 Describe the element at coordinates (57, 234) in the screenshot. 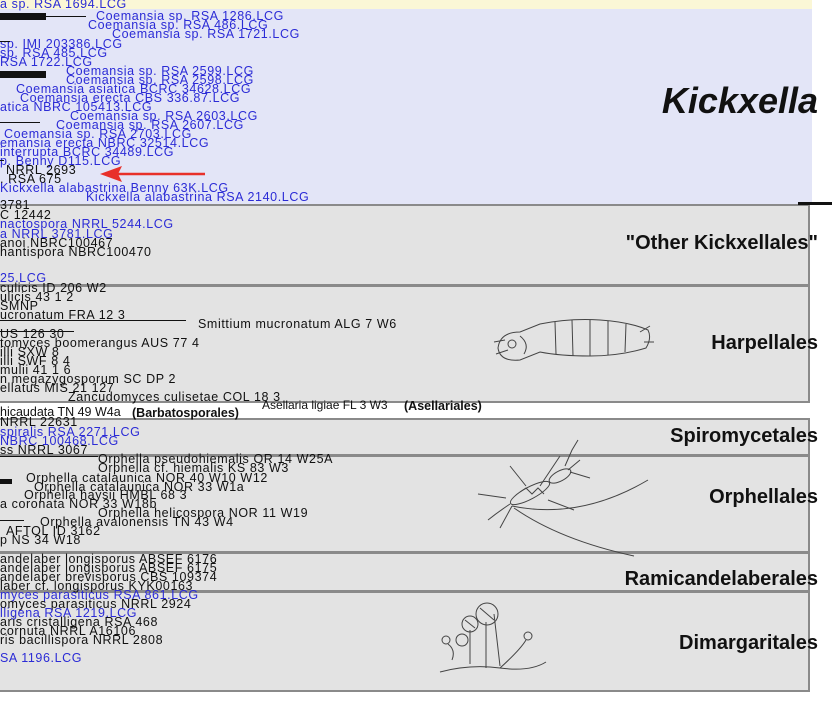

I see `taxon-label: a NRRL 3781.LCG` at that location.